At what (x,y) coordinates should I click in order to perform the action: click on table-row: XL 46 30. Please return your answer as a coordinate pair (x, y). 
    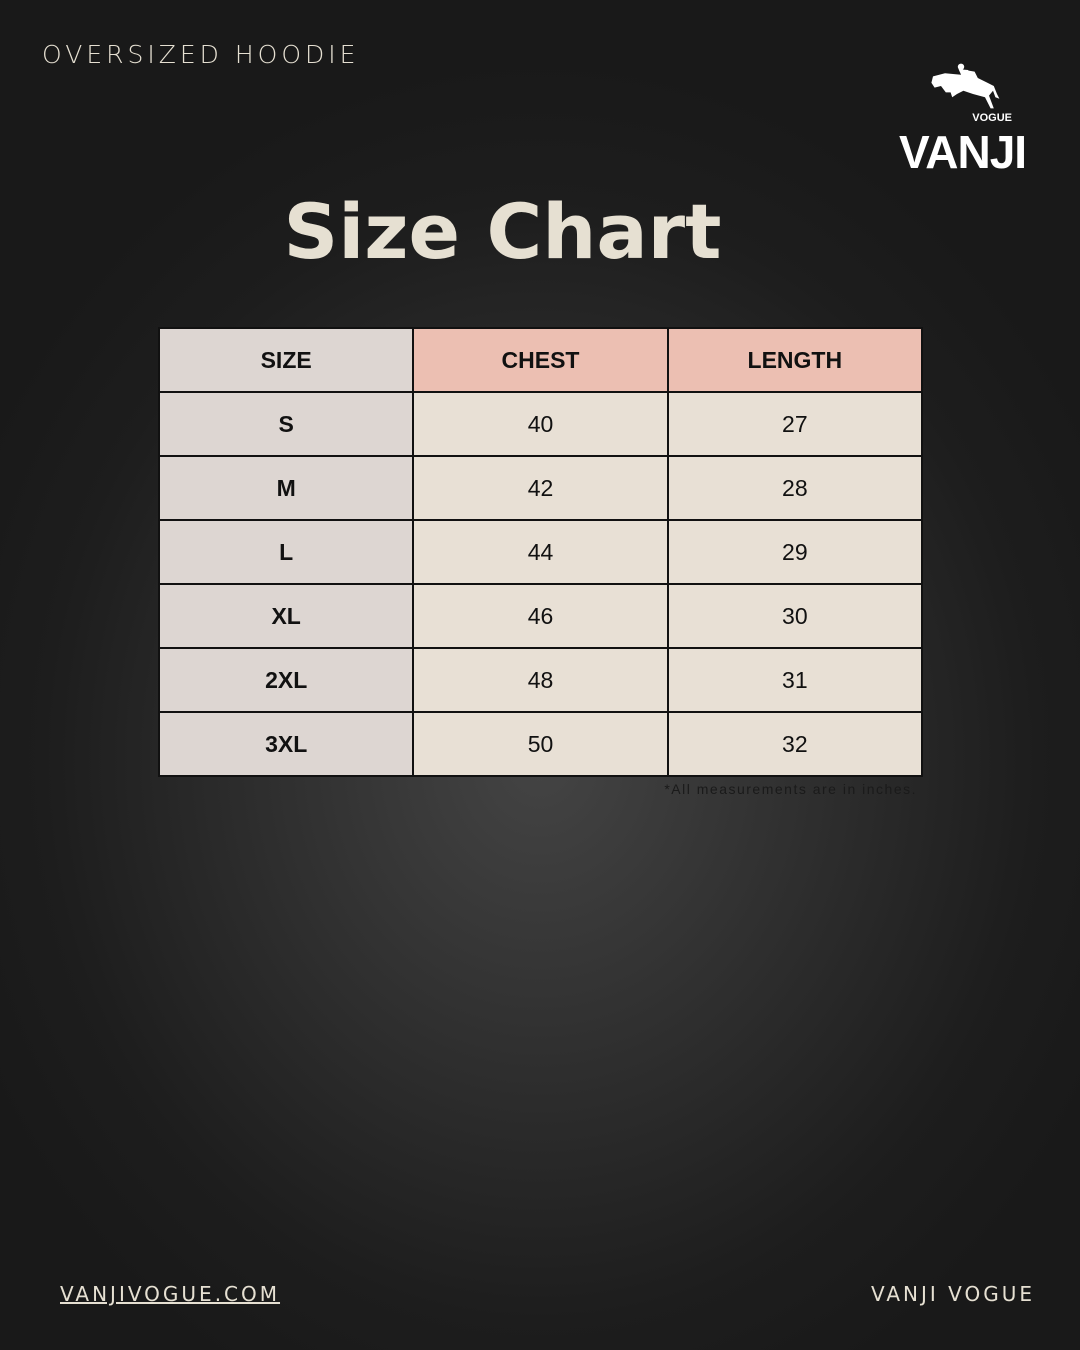
    Looking at the image, I should click on (540, 616).